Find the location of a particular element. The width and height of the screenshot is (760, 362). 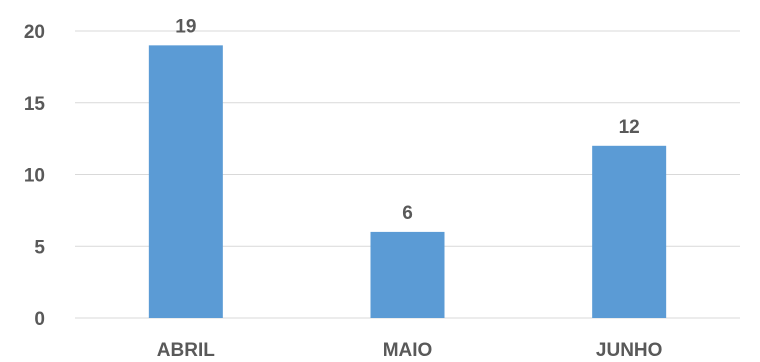

data-label-abril: 19 is located at coordinates (185, 26).